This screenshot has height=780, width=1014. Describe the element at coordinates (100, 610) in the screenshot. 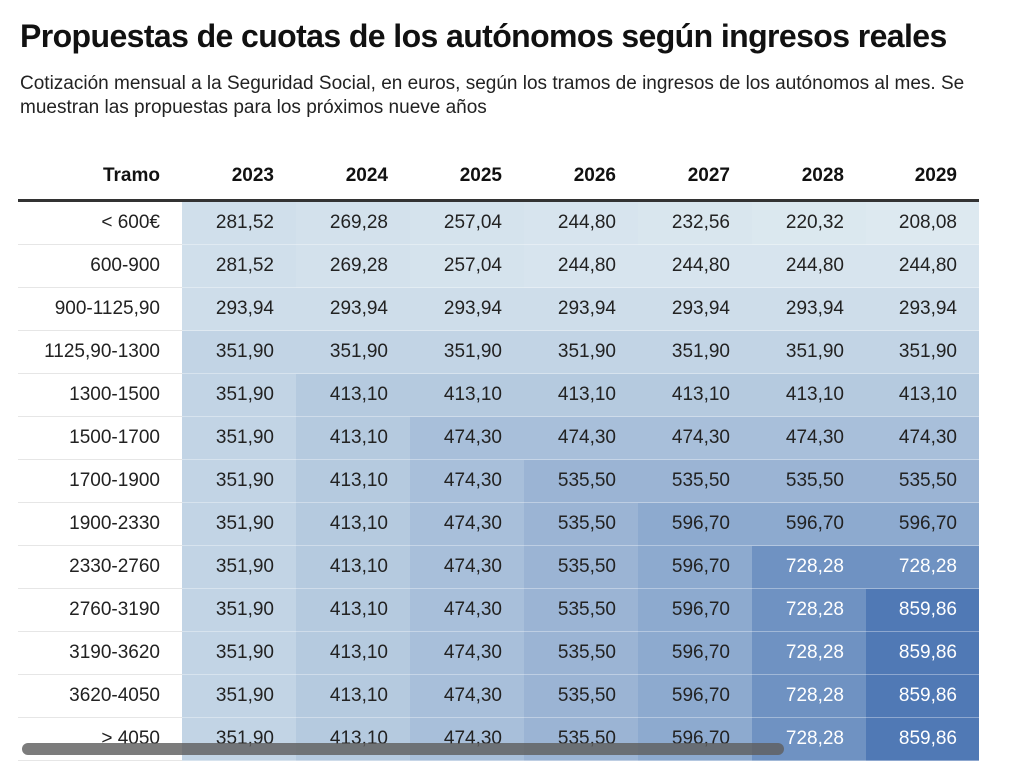

I see `row-label: 2760-3190` at that location.